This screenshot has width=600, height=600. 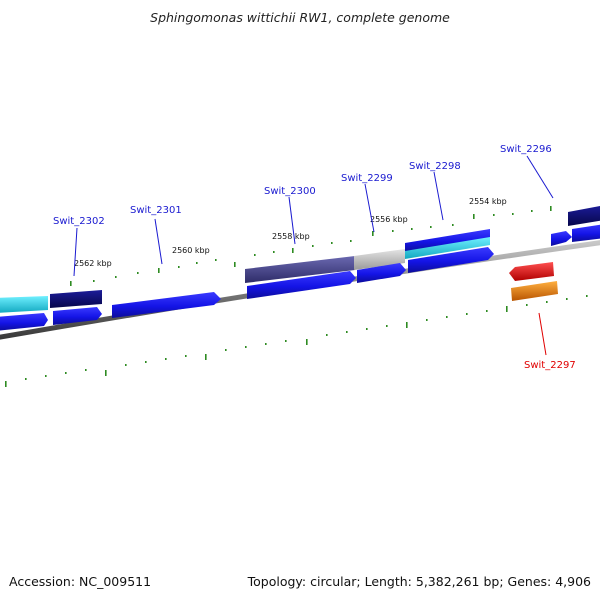 I want to click on gene-feature-cyan-left, so click(x=24, y=304).